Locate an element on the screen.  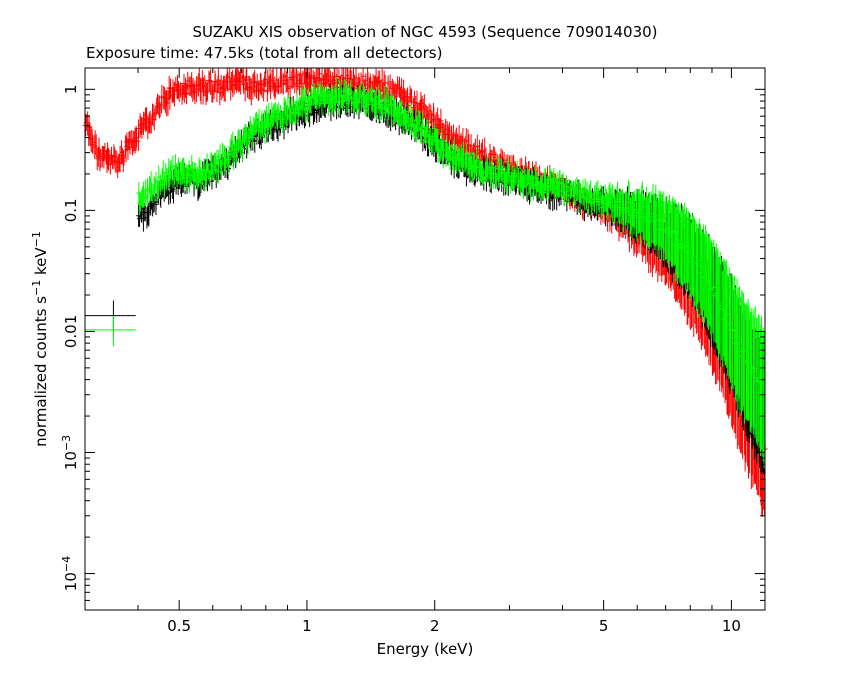
y-axis-label: normalized counts s−1 keV−1 is located at coordinates (40, 339).